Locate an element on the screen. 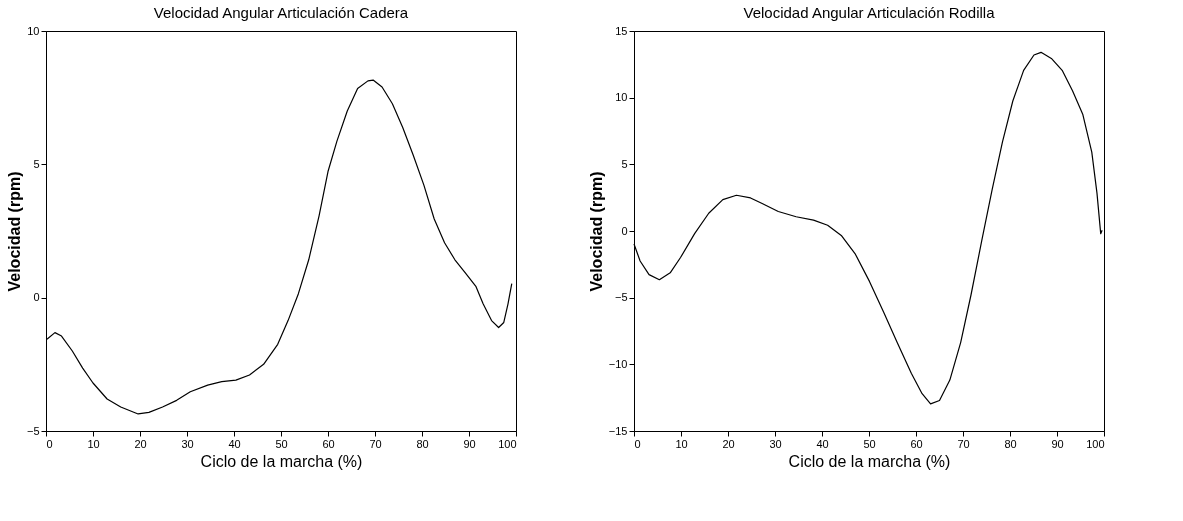 This screenshot has height=521, width=1183. y-tick-label: −15 is located at coordinates (618, 430).